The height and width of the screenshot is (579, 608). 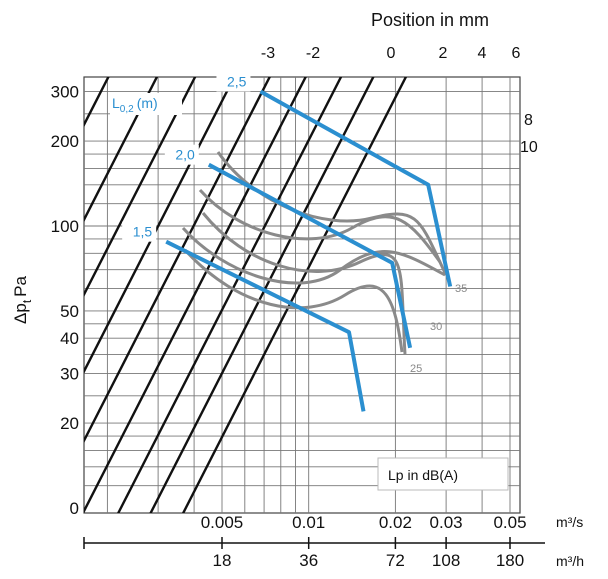 What do you see at coordinates (308, 522) in the screenshot?
I see `x-tick-label: 0.01` at bounding box center [308, 522].